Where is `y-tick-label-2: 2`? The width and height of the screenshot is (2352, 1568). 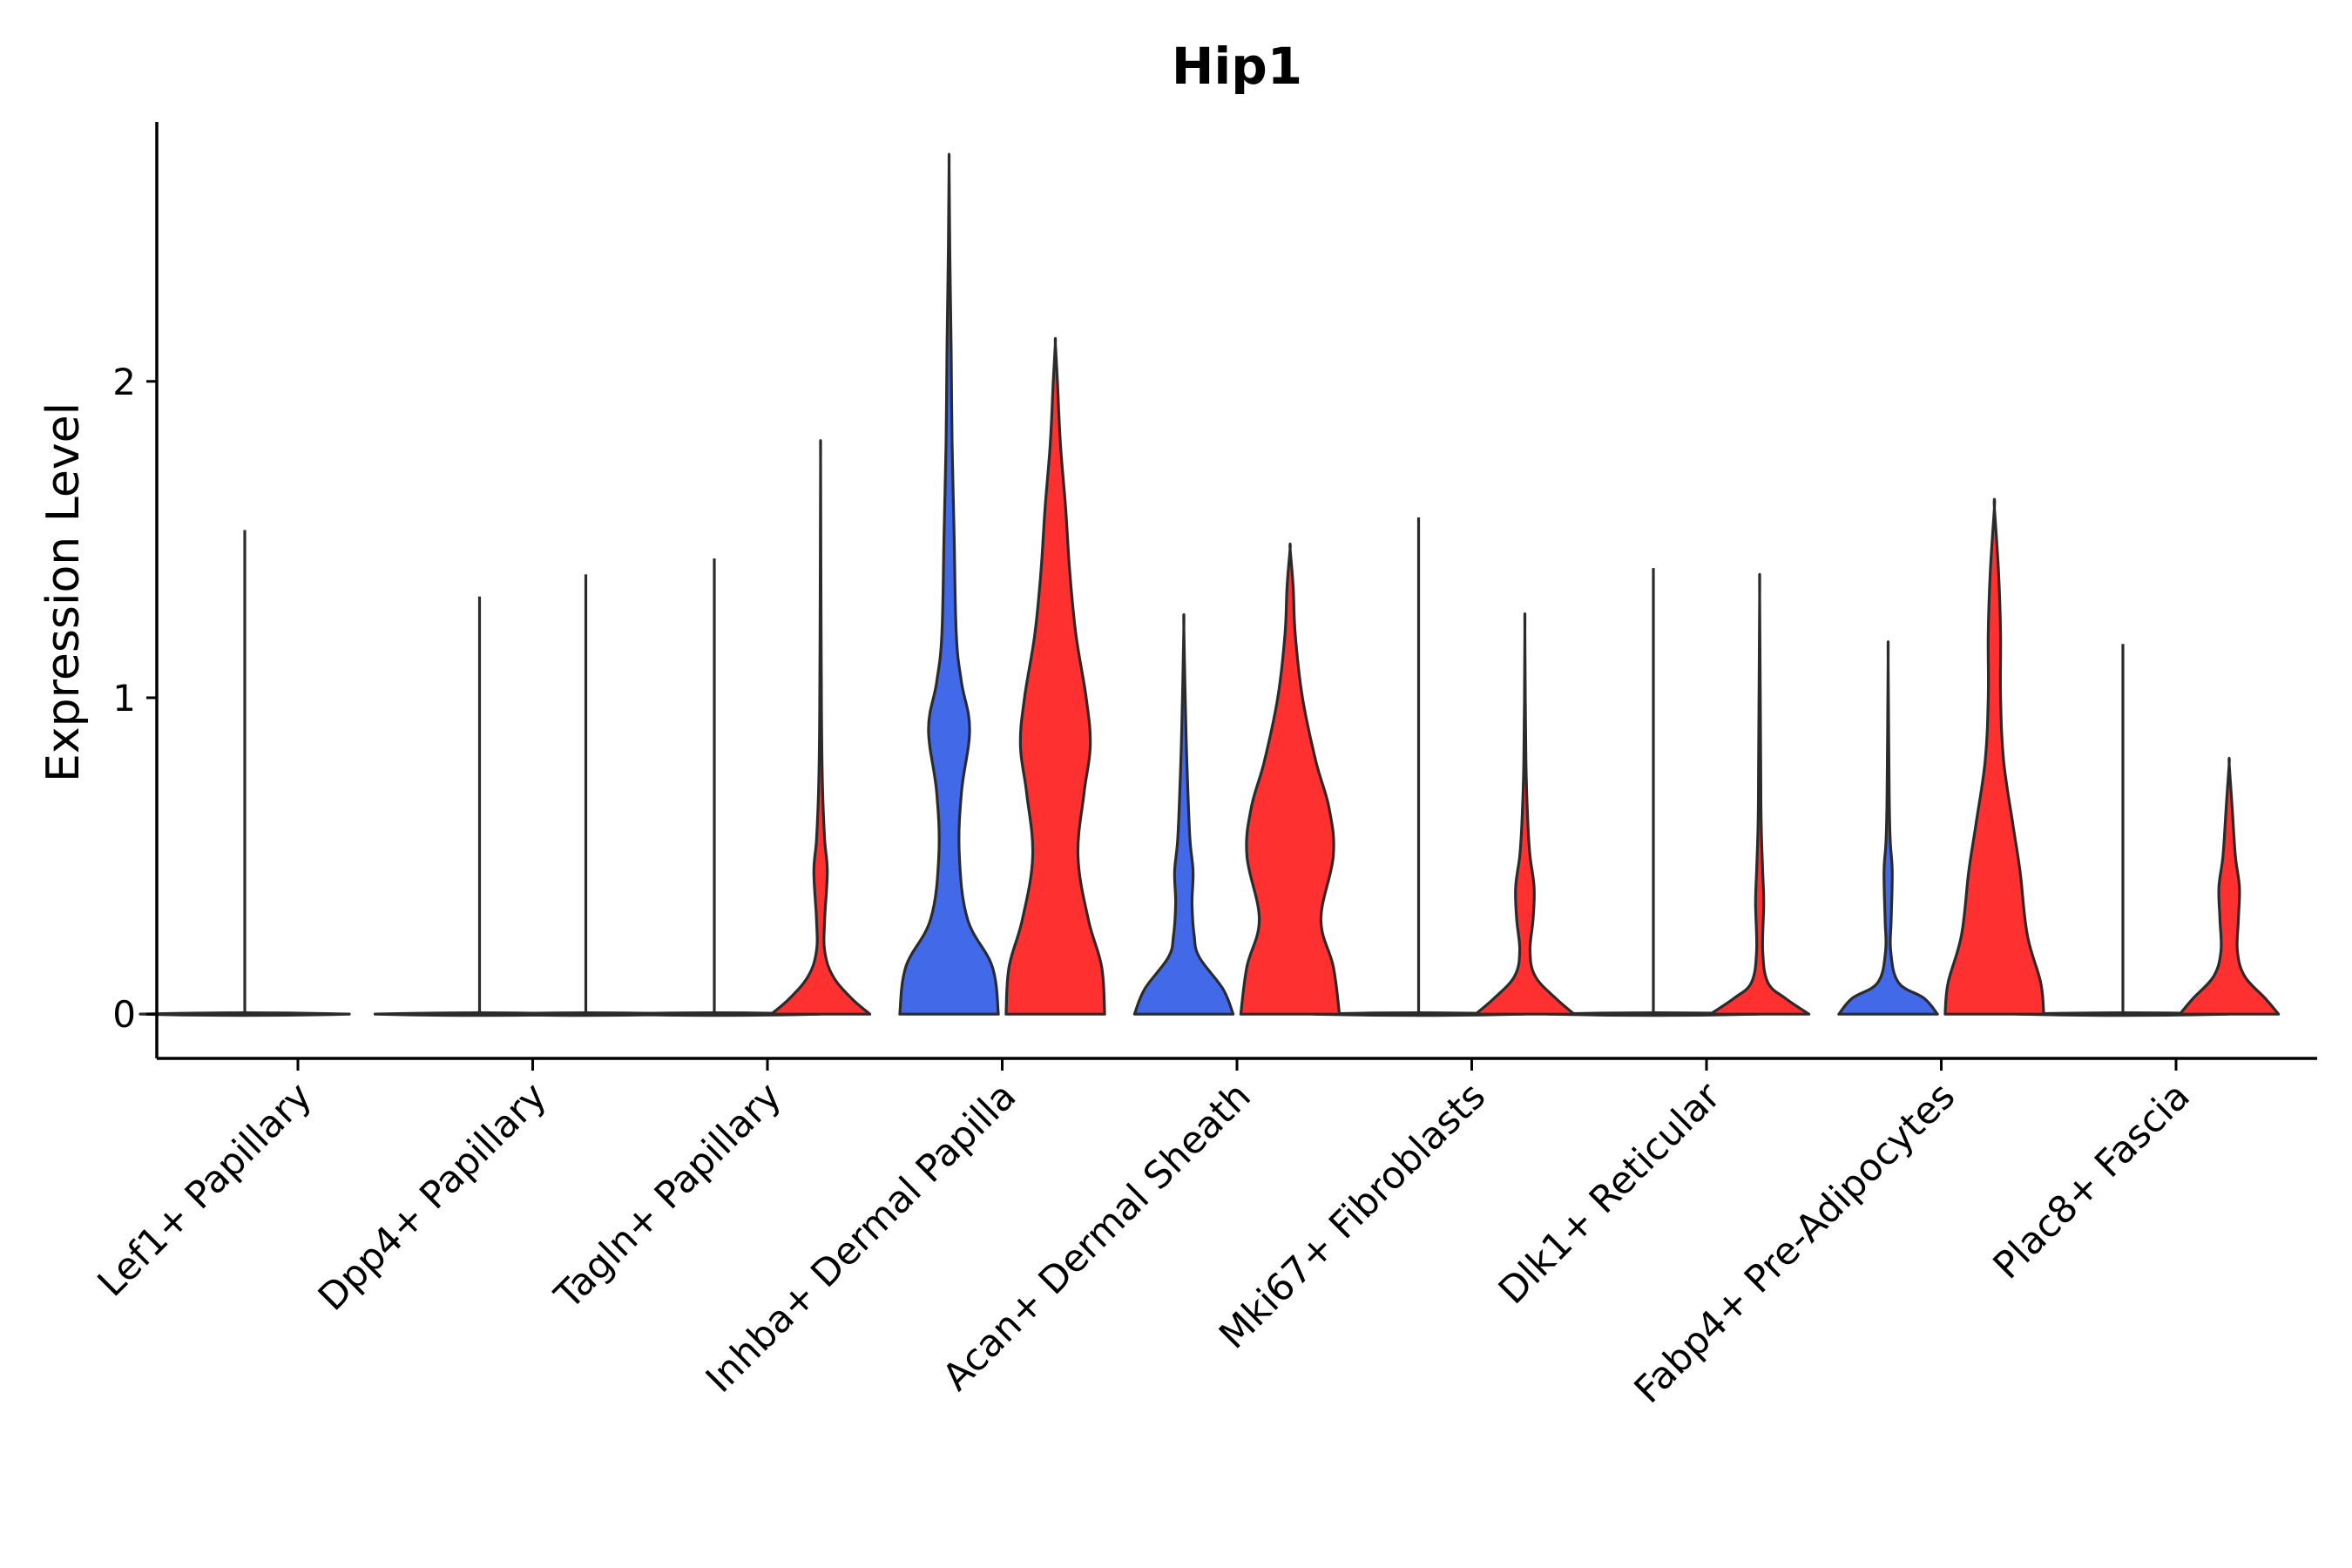
y-tick-label-2: 2 is located at coordinates (124, 382).